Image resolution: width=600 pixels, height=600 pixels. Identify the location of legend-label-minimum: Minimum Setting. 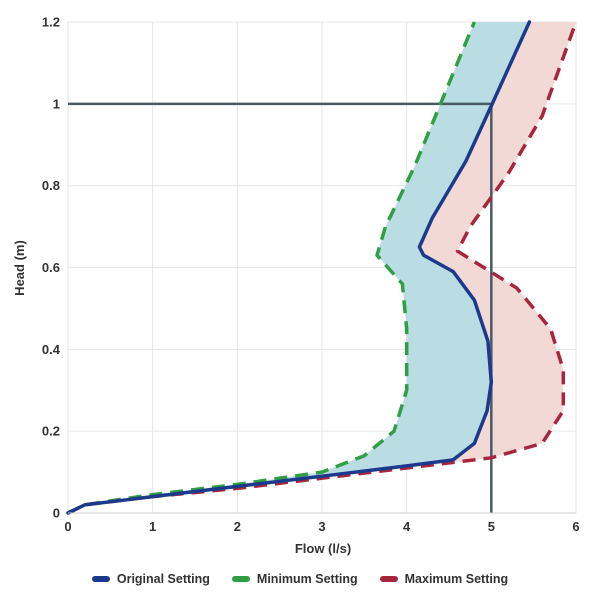
(307, 579).